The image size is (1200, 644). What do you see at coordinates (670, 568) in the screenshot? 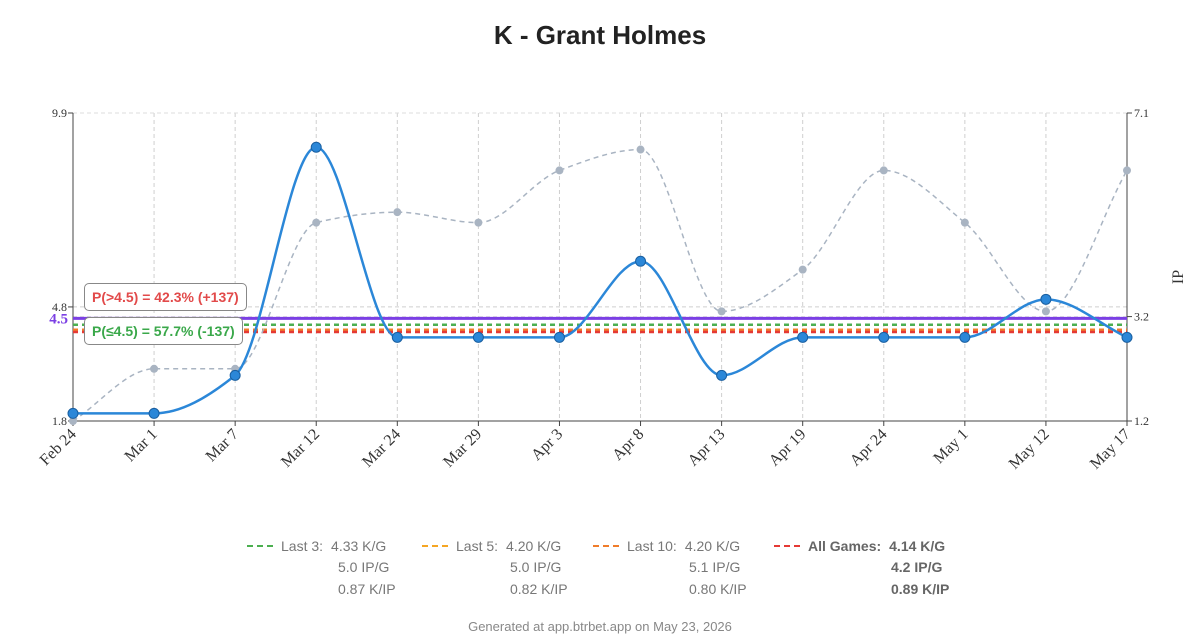
I see `legend-item-last-10: Last 10: 4.20 K/G 5.1 IP/G 0.80 K/IP` at bounding box center [670, 568].